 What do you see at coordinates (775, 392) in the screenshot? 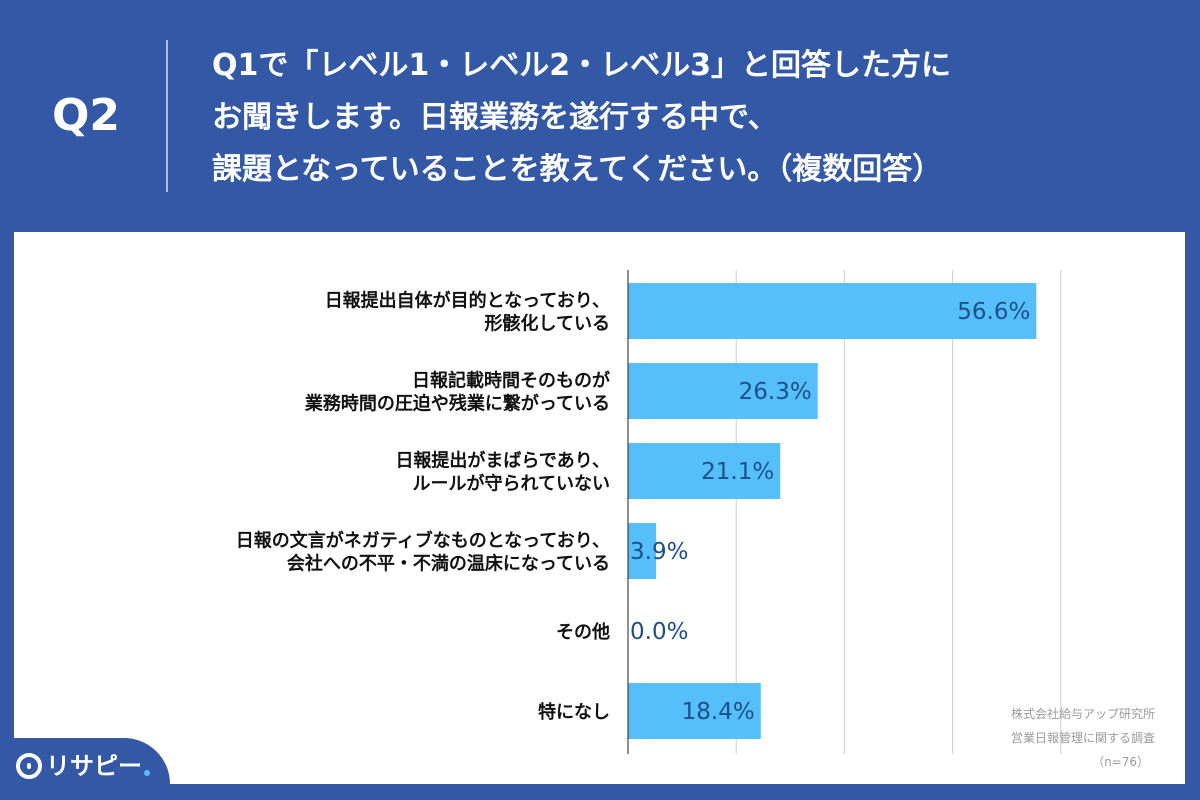
I see `value-label: 26.3%` at bounding box center [775, 392].